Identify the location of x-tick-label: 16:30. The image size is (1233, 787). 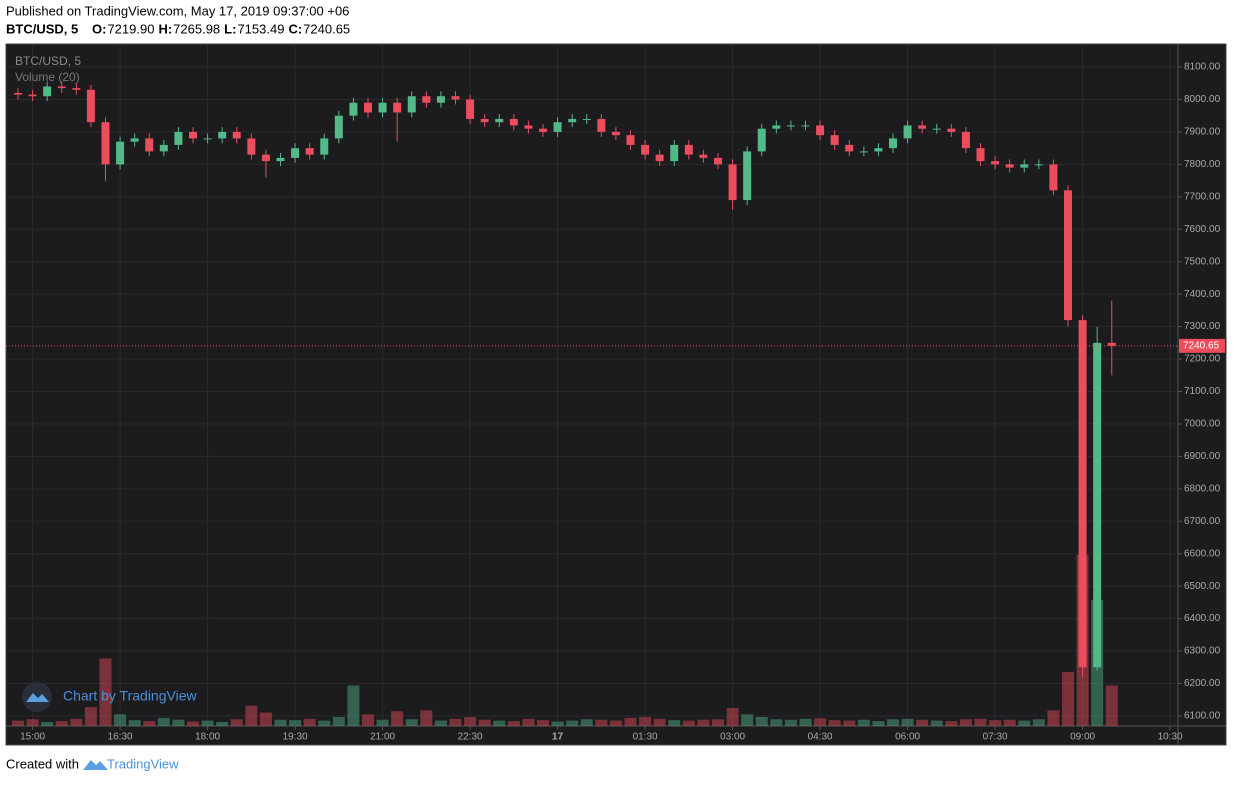
(120, 737).